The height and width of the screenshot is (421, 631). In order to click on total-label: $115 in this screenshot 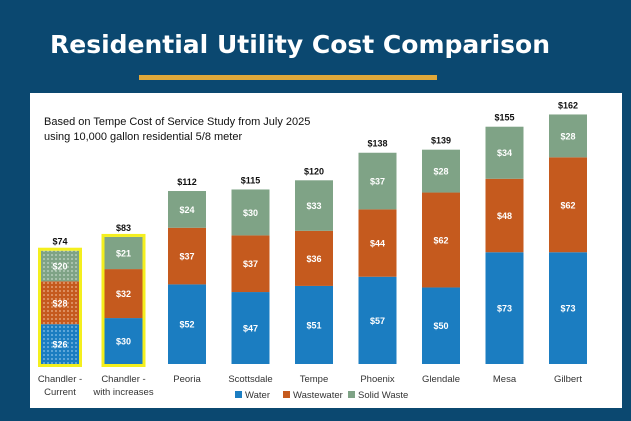, I will do `click(251, 180)`.